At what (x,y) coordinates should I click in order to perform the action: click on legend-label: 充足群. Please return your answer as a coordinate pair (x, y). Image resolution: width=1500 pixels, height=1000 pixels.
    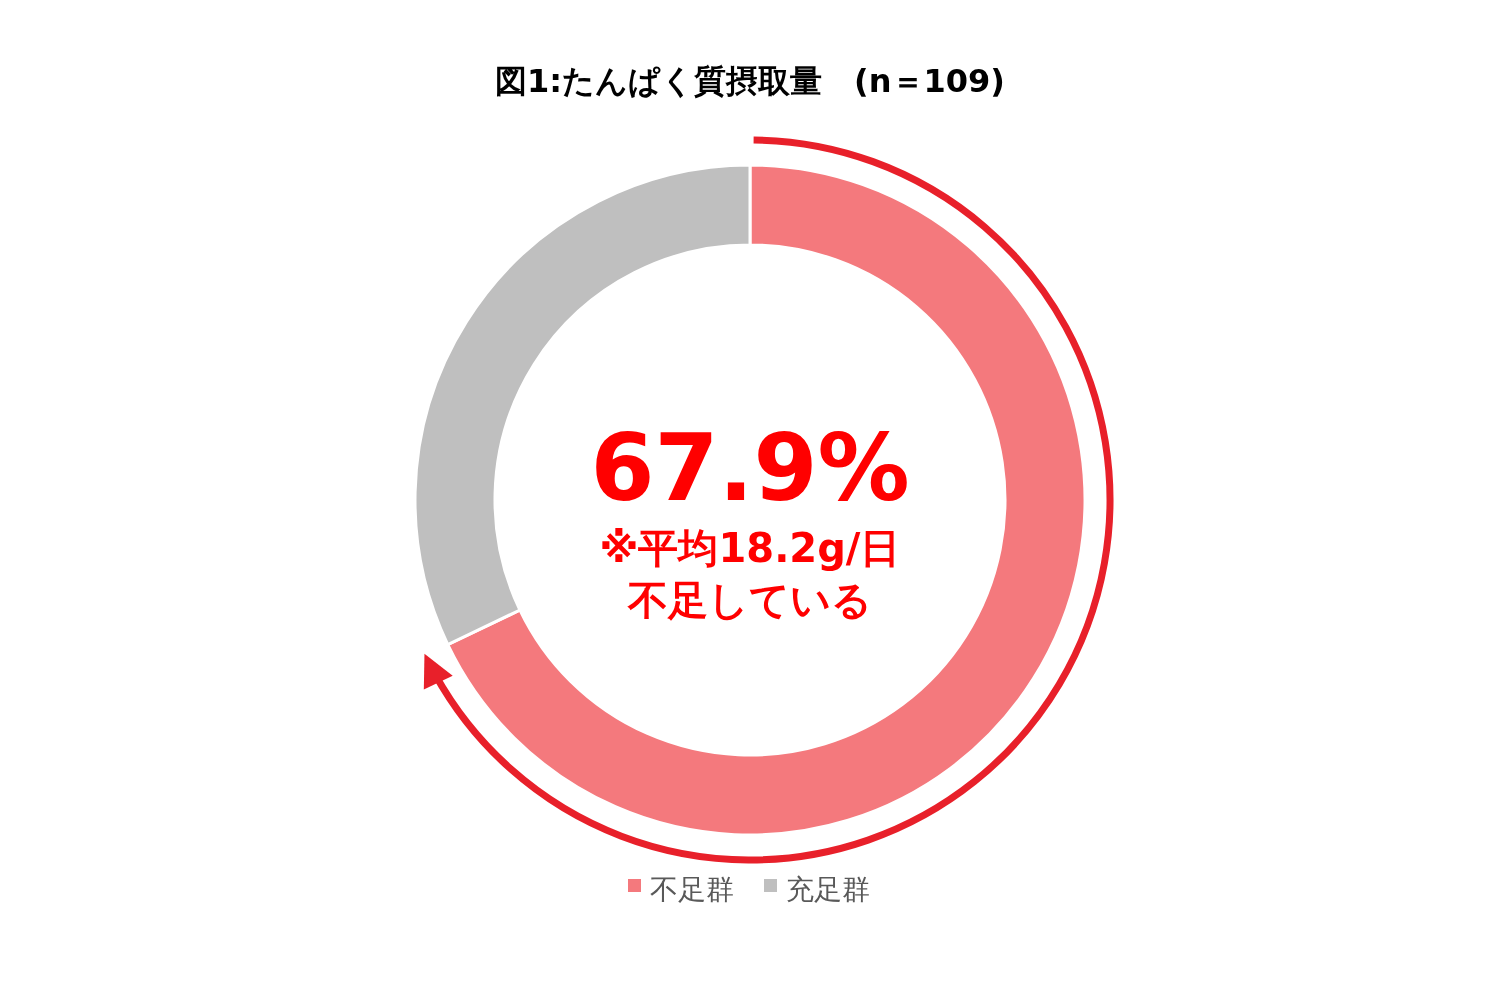
    Looking at the image, I should click on (828, 889).